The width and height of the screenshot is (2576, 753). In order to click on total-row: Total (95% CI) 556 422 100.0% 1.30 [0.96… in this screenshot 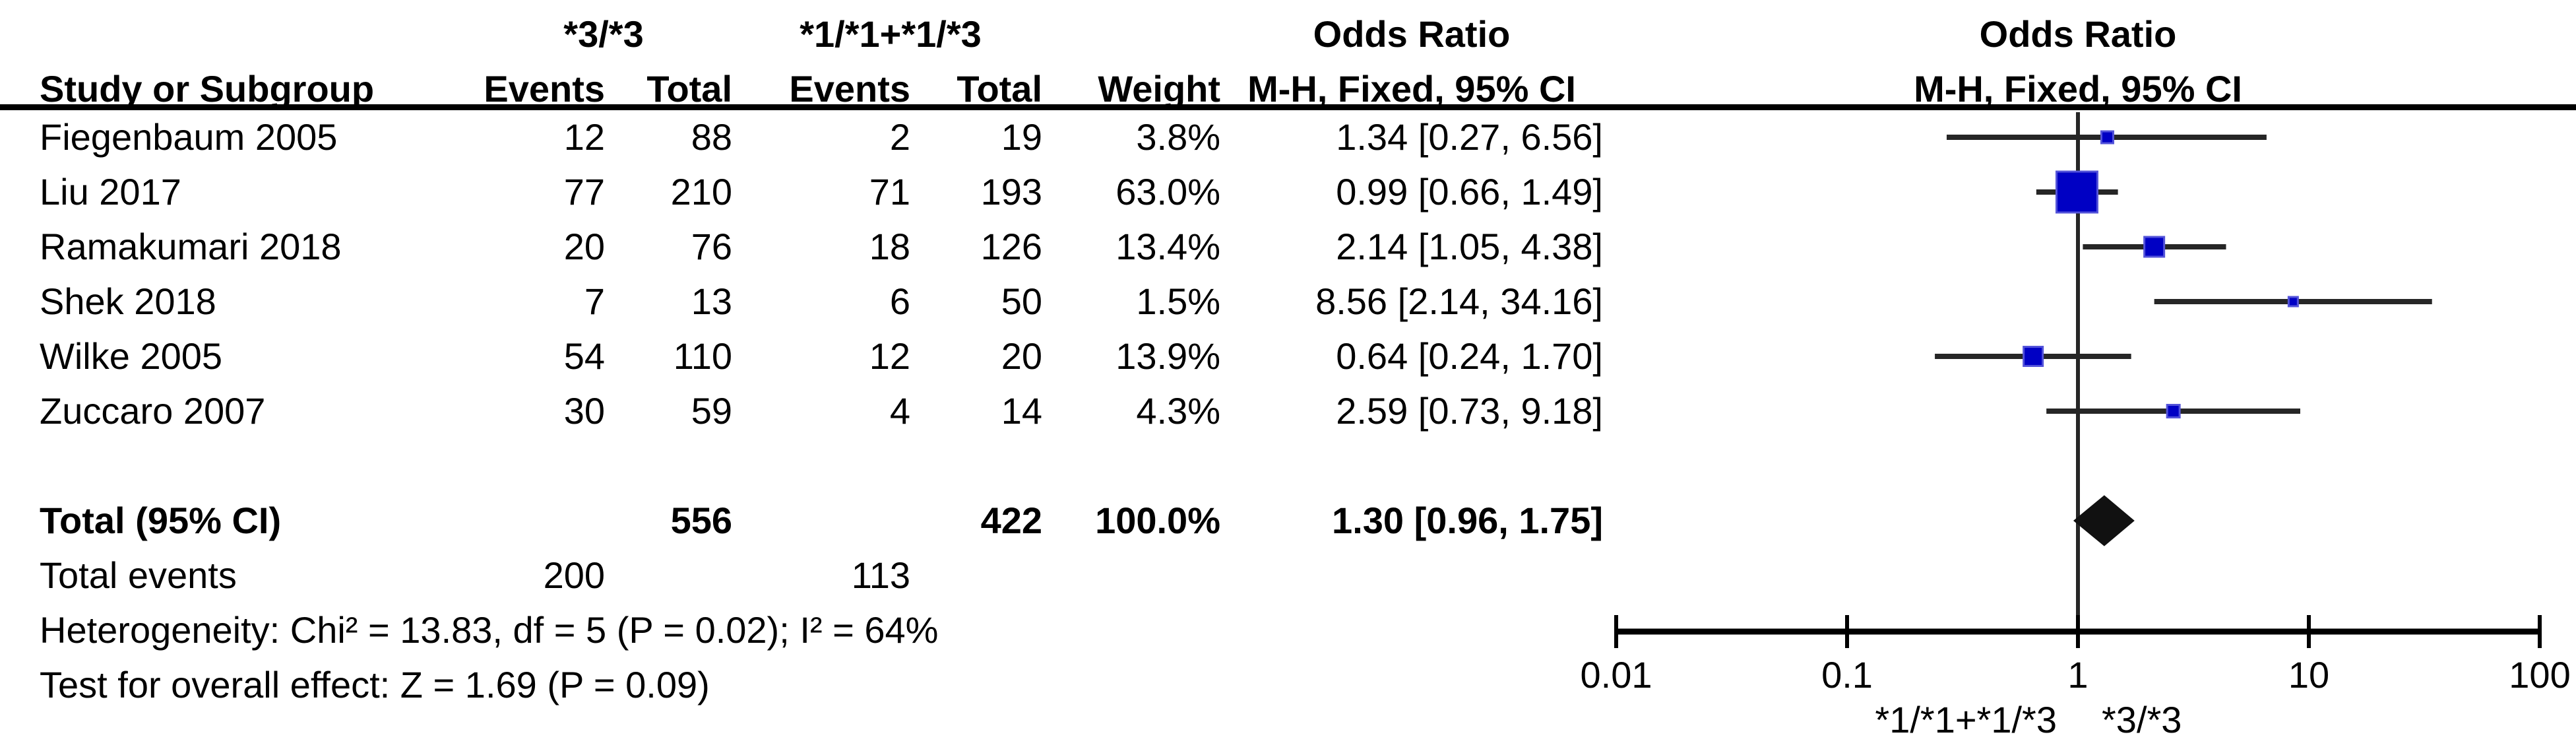, I will do `click(1288, 520)`.